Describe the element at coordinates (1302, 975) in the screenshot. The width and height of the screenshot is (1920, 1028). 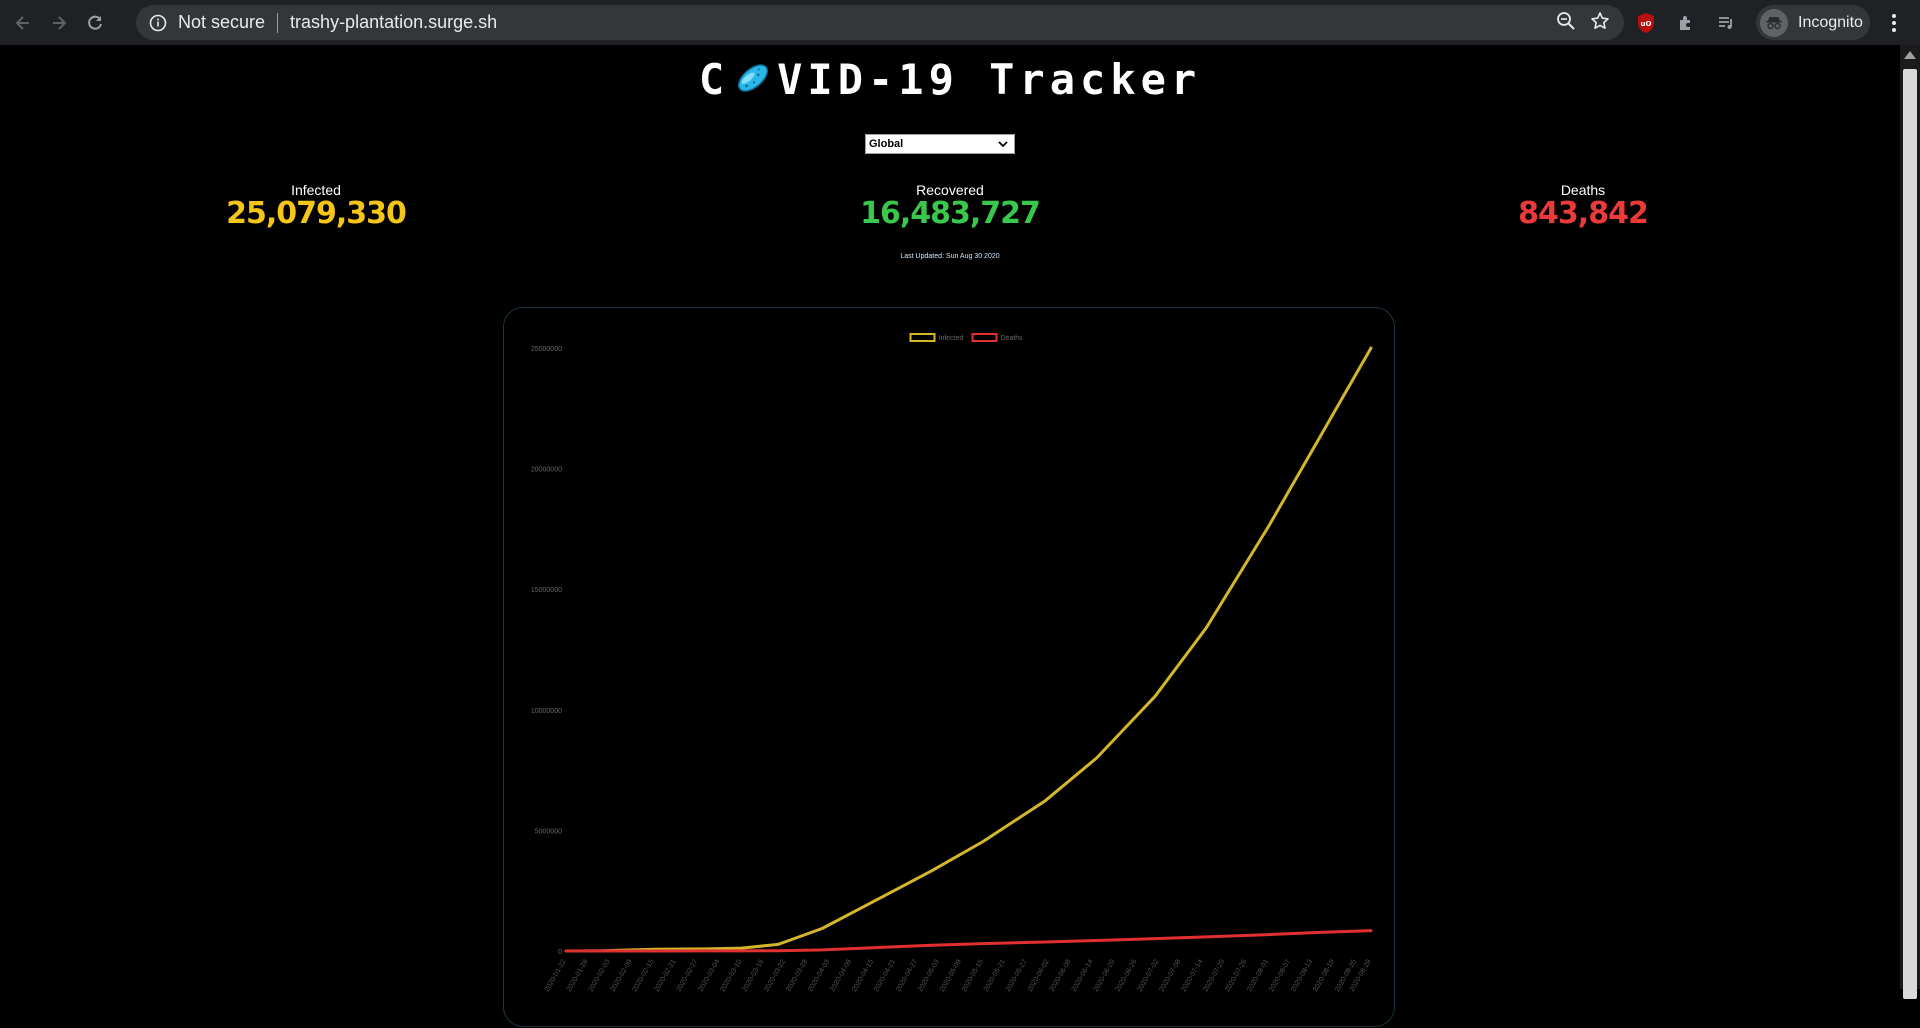
I see `x-tick-label: 2020-08-13` at that location.